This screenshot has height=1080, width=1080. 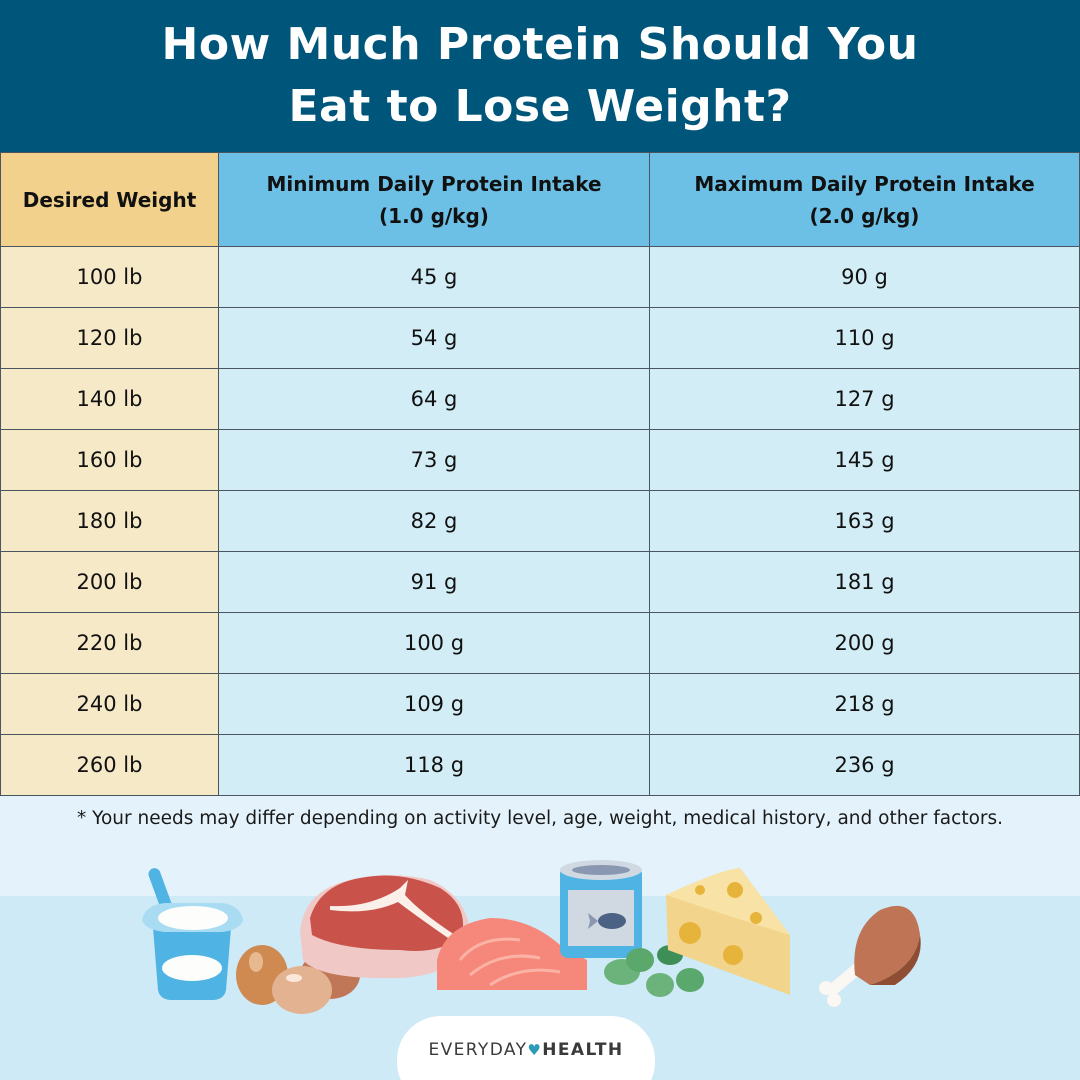 I want to click on brand-logo: EVERYDAY♥HEALTH, so click(x=526, y=1050).